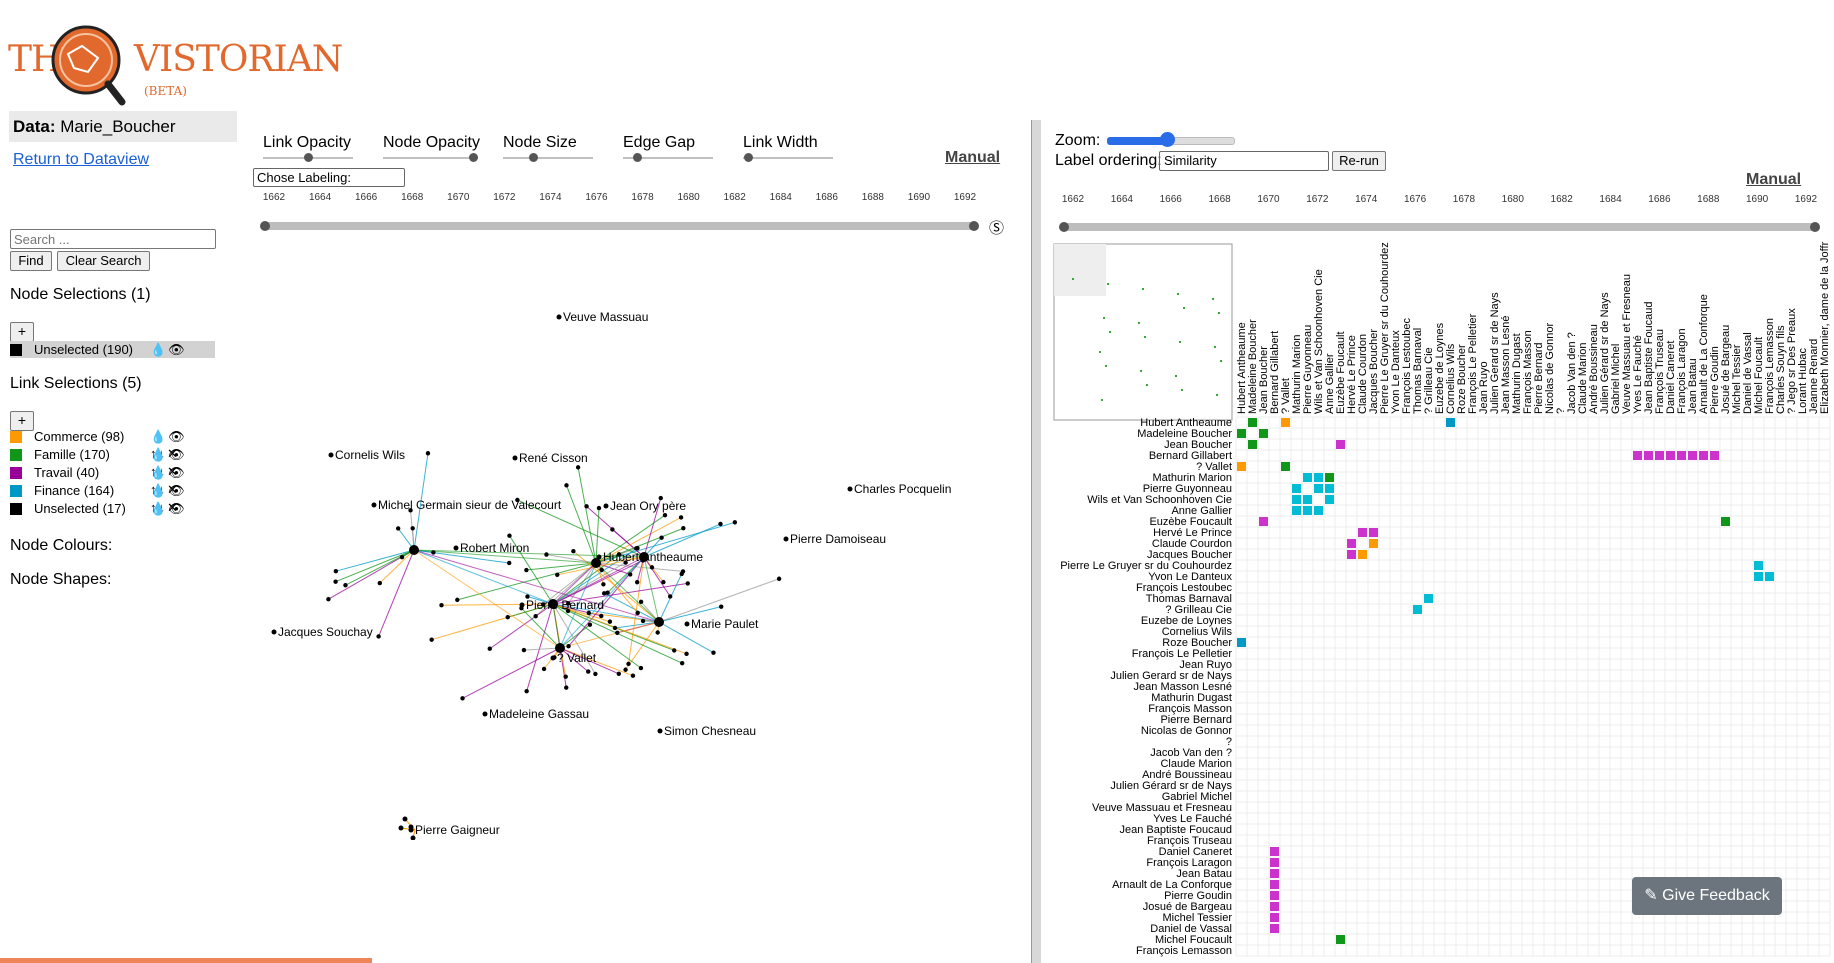 This screenshot has width=1834, height=963. What do you see at coordinates (997, 228) in the screenshot?
I see `timeline-settings-icon: Ⓢ` at bounding box center [997, 228].